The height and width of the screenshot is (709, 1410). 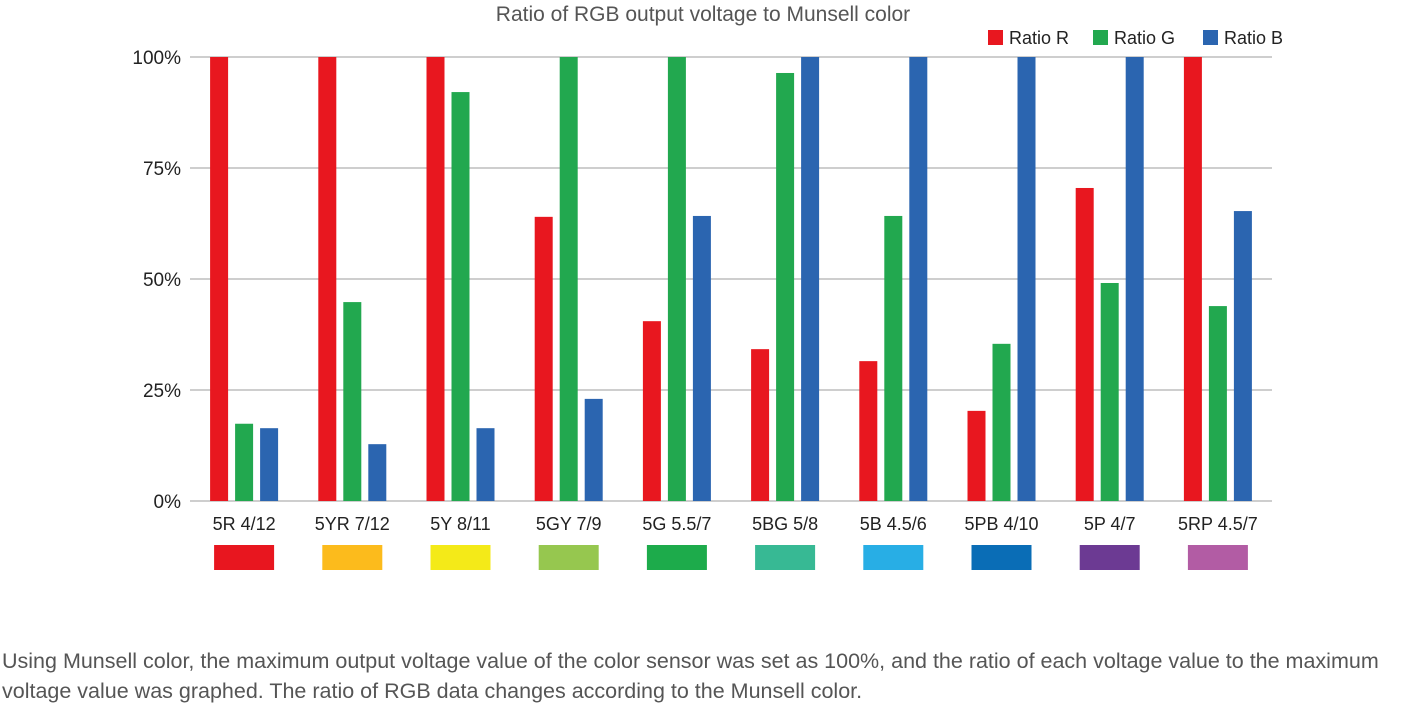 What do you see at coordinates (460, 524) in the screenshot?
I see `x-tick-label: 5Y 8/11` at bounding box center [460, 524].